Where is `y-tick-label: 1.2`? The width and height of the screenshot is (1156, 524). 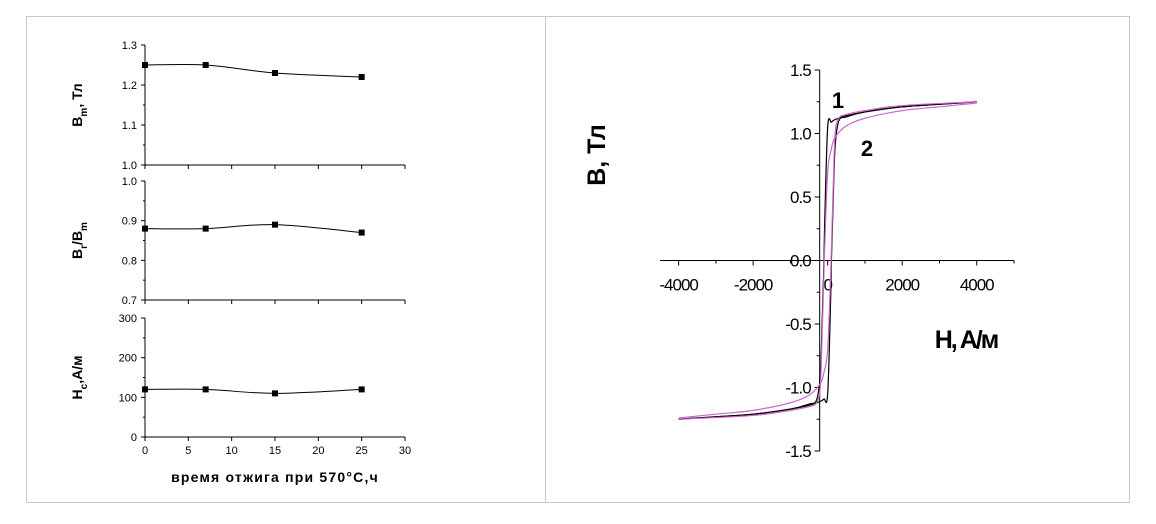 y-tick-label: 1.2 is located at coordinates (129, 86).